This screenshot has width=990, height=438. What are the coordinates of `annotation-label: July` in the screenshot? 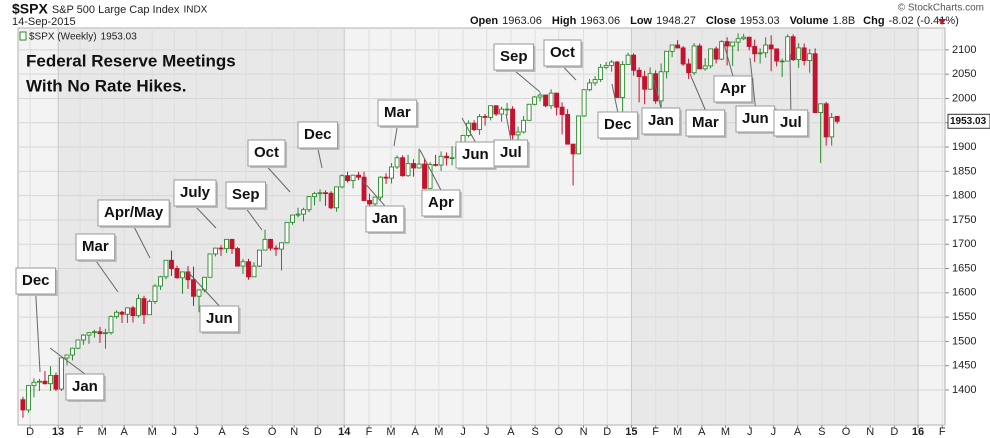 It's located at (195, 192).